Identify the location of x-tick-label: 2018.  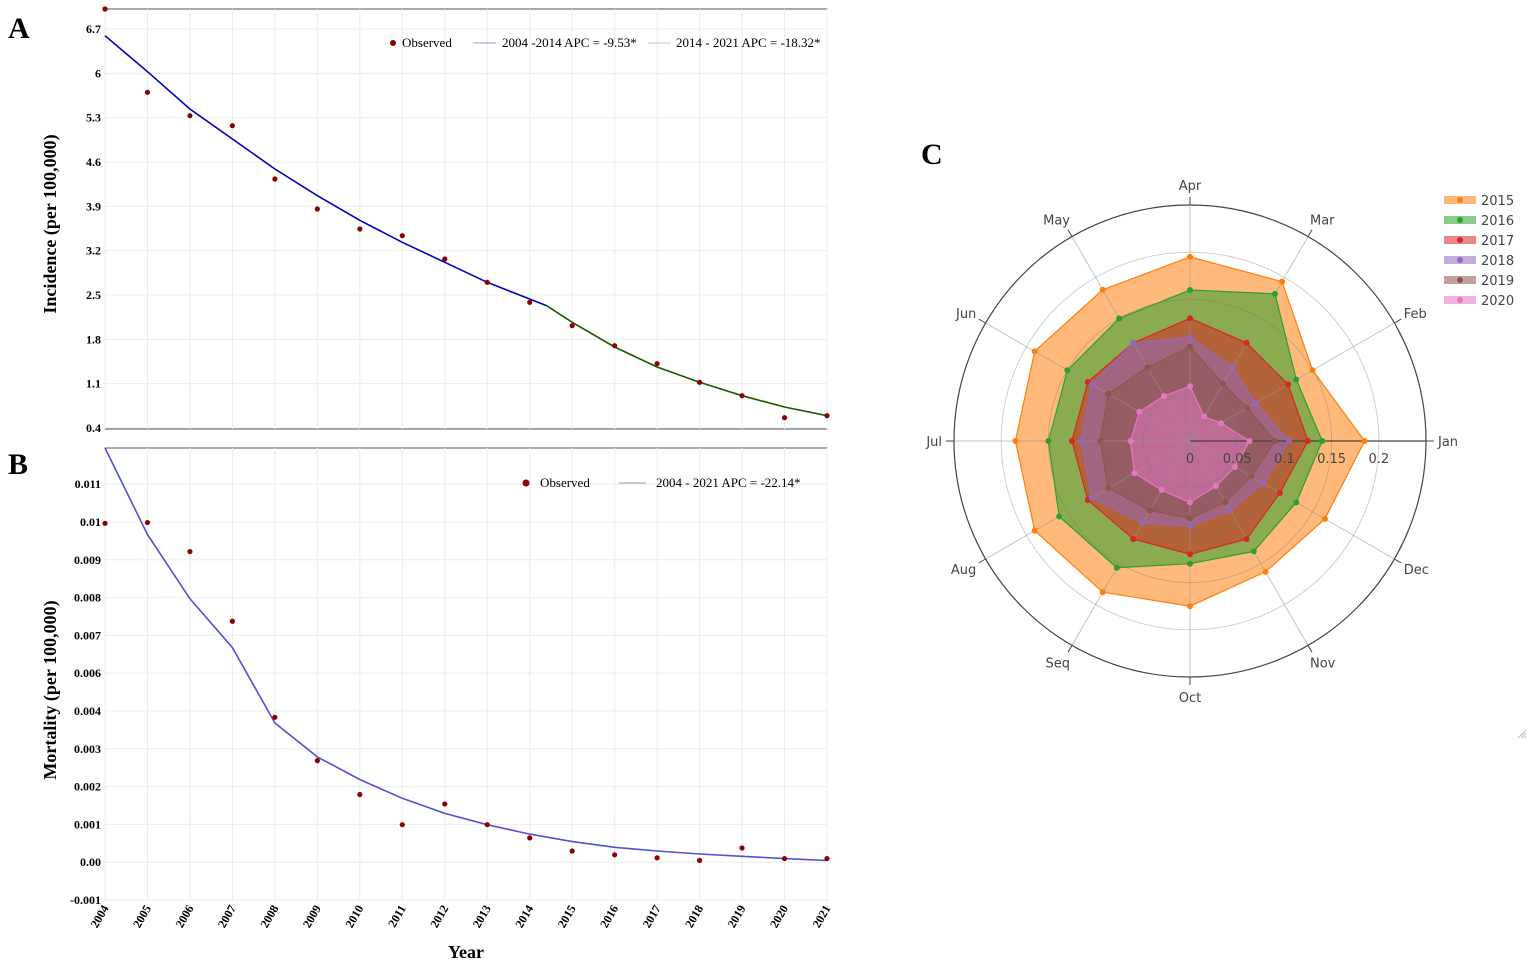
(694, 917).